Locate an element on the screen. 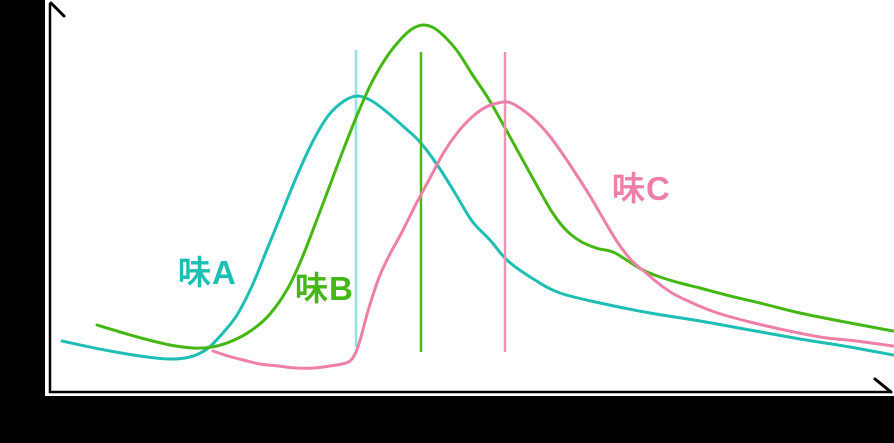 The height and width of the screenshot is (443, 894). left-black-margin is located at coordinates (22, 221).